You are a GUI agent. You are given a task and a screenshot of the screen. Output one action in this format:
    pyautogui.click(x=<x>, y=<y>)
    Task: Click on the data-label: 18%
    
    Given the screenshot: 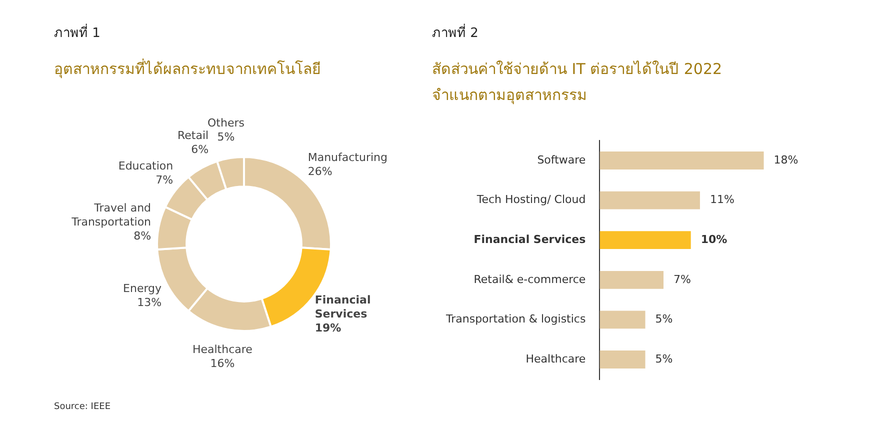 What is the action you would take?
    pyautogui.click(x=786, y=159)
    